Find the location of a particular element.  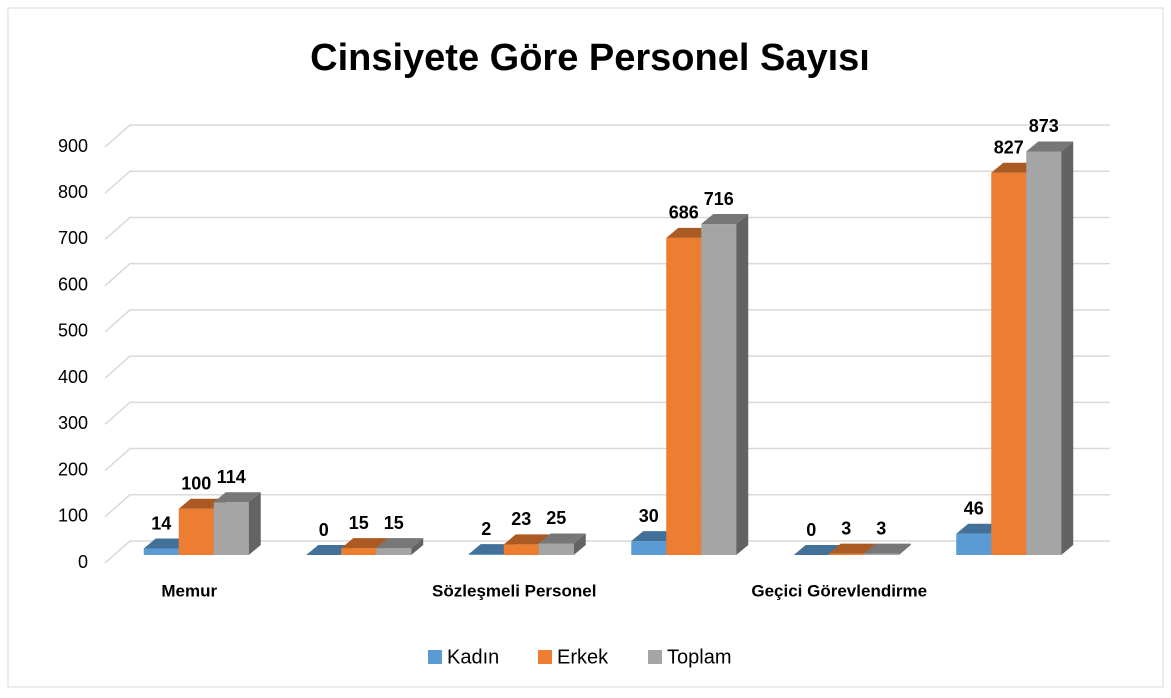

legend-label: Erkek is located at coordinates (583, 657).